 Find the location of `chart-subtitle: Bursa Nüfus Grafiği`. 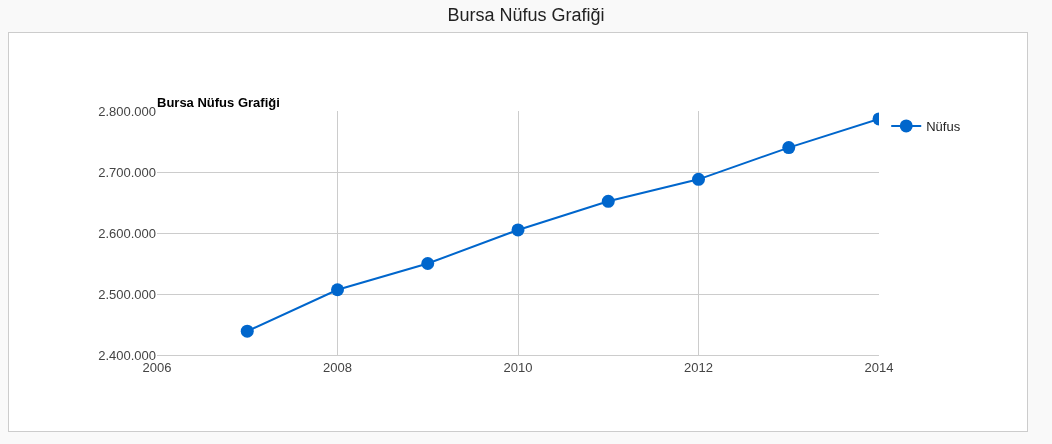

chart-subtitle: Bursa Nüfus Grafiği is located at coordinates (218, 103).